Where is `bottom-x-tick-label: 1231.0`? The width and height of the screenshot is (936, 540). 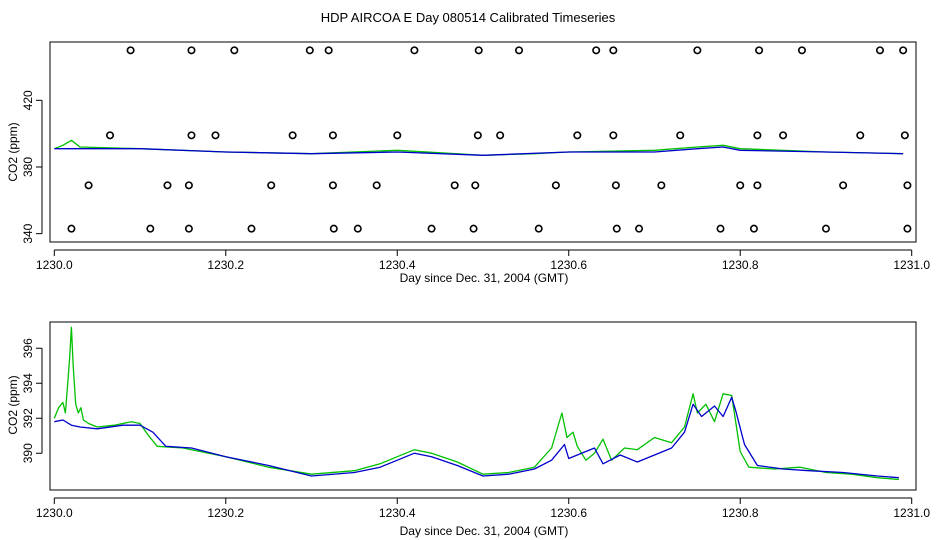
bottom-x-tick-label: 1231.0 is located at coordinates (911, 513).